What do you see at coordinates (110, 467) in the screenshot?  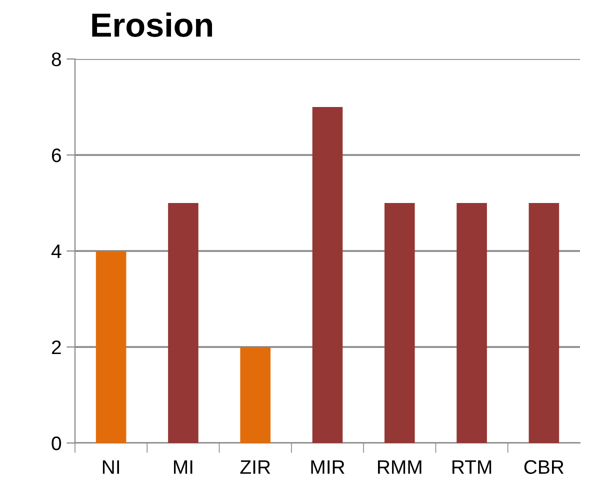 I see `x-tick-label: NI` at bounding box center [110, 467].